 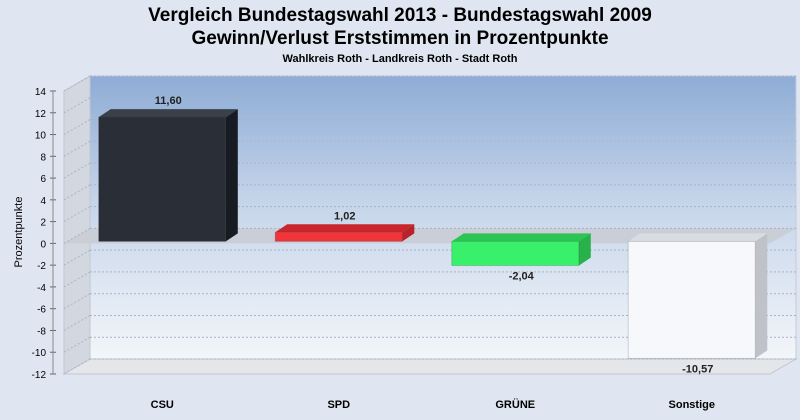 I want to click on y-tick-label: -10, so click(x=39, y=353).